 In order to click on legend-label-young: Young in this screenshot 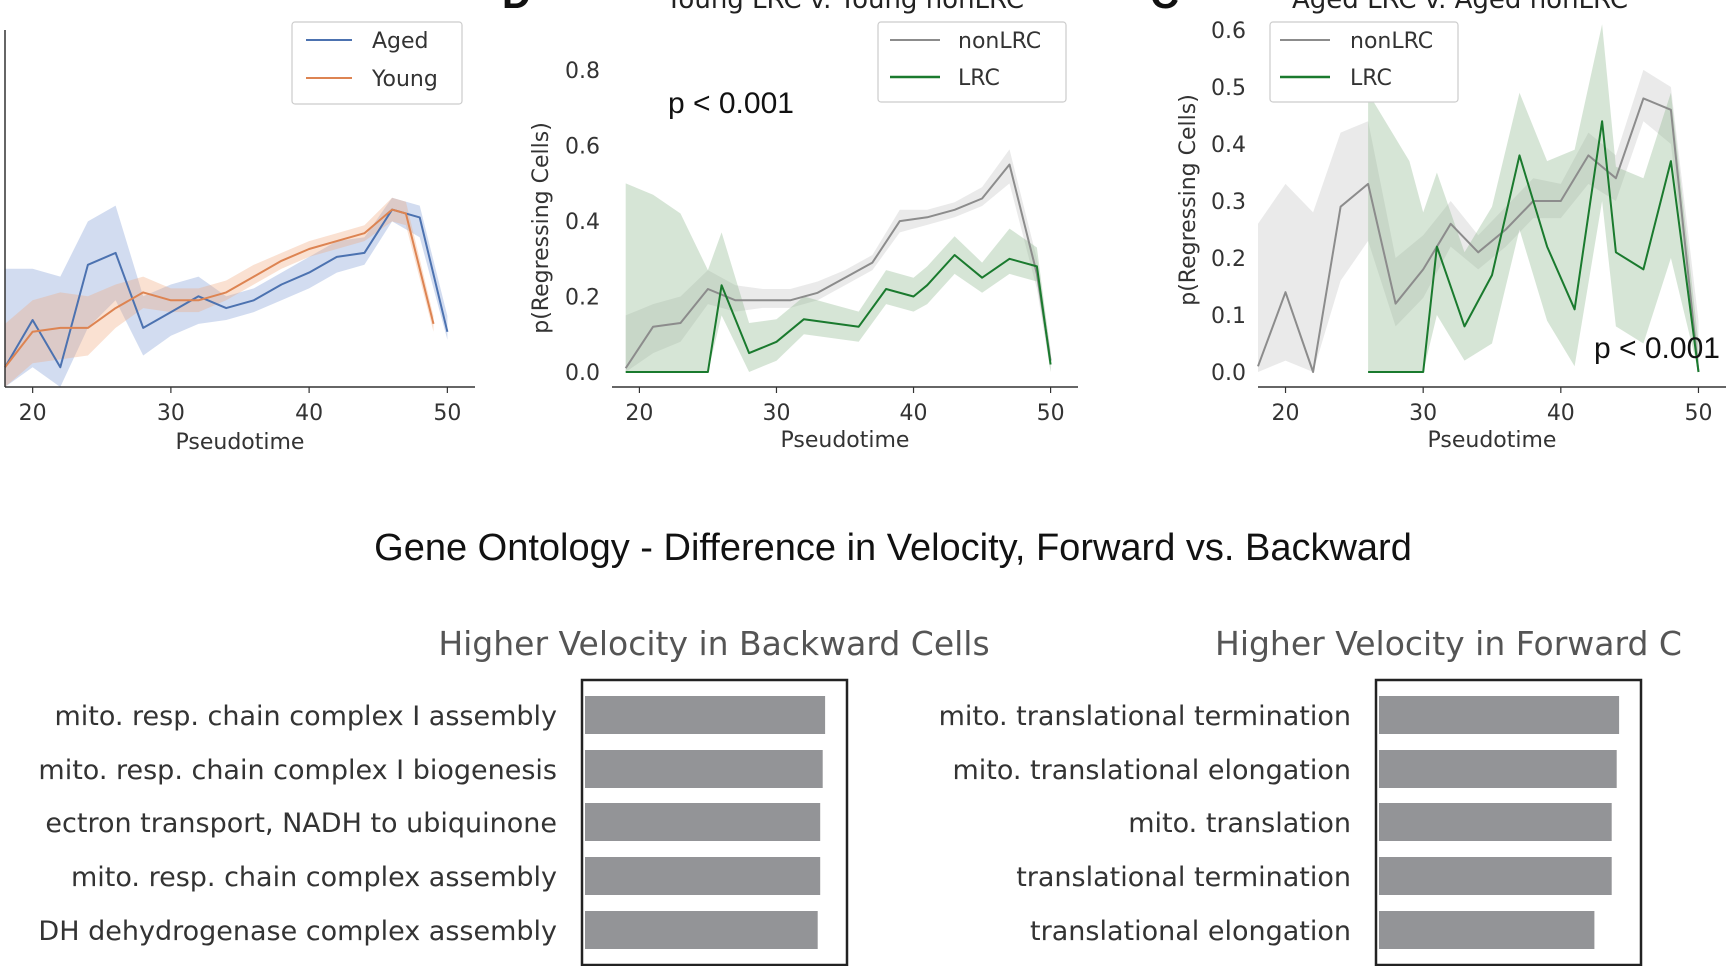, I will do `click(404, 79)`.